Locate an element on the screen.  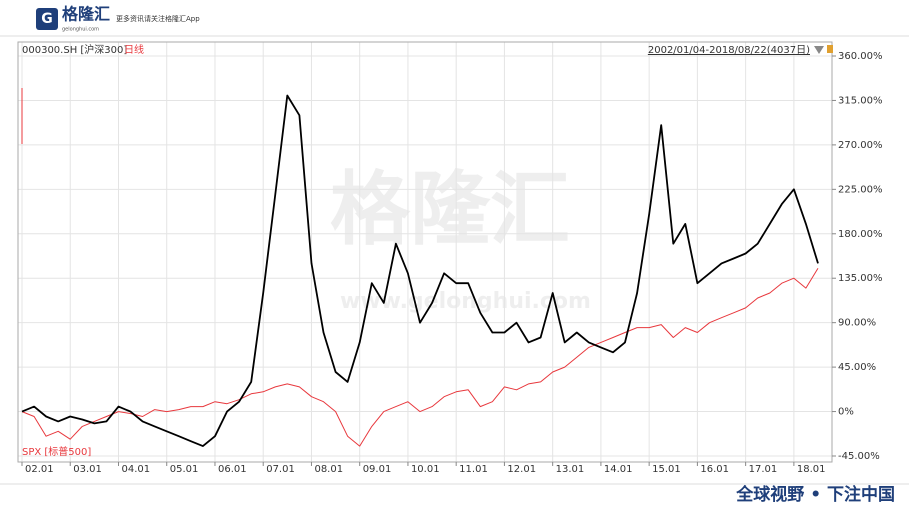
x-tick-label: 16.01 is located at coordinates (714, 469).